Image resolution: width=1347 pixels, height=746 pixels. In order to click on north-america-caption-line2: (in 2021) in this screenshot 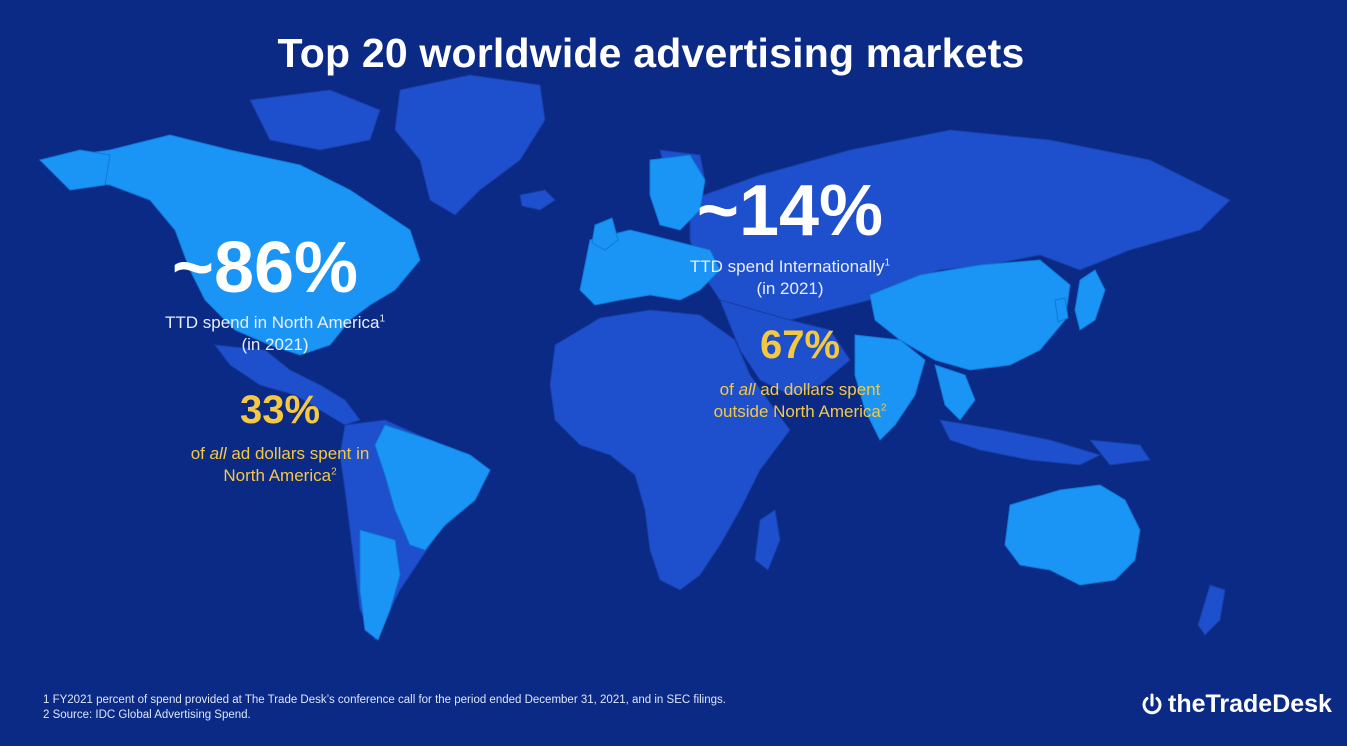, I will do `click(275, 344)`.